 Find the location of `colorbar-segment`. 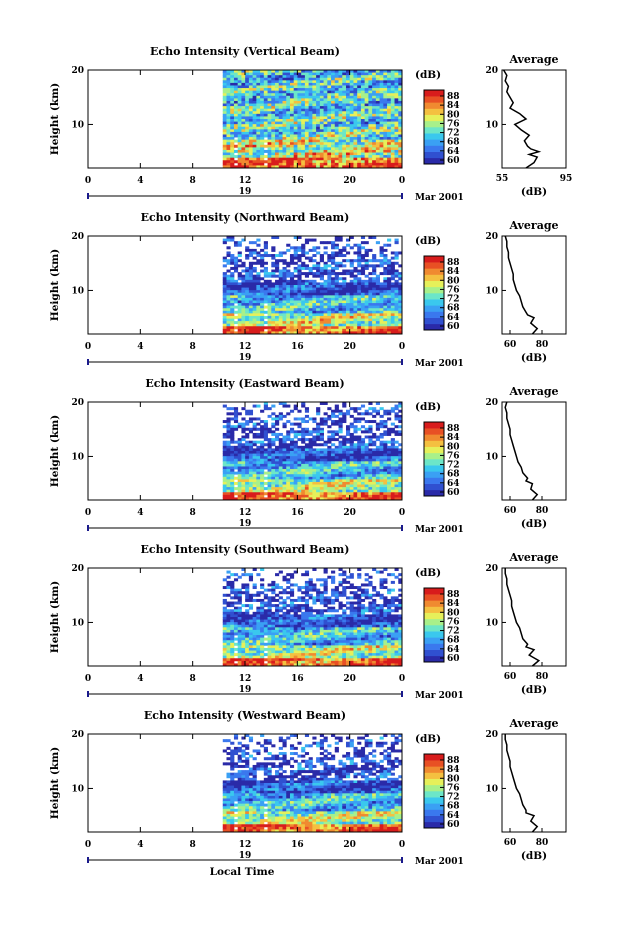

colorbar-segment is located at coordinates (434, 93).